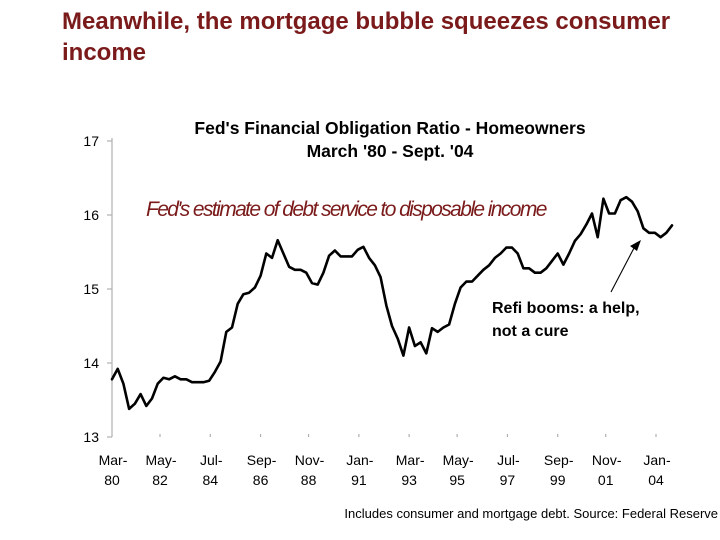 The height and width of the screenshot is (540, 720). What do you see at coordinates (261, 480) in the screenshot?
I see `x-tick-label-bottom-3: 86` at bounding box center [261, 480].